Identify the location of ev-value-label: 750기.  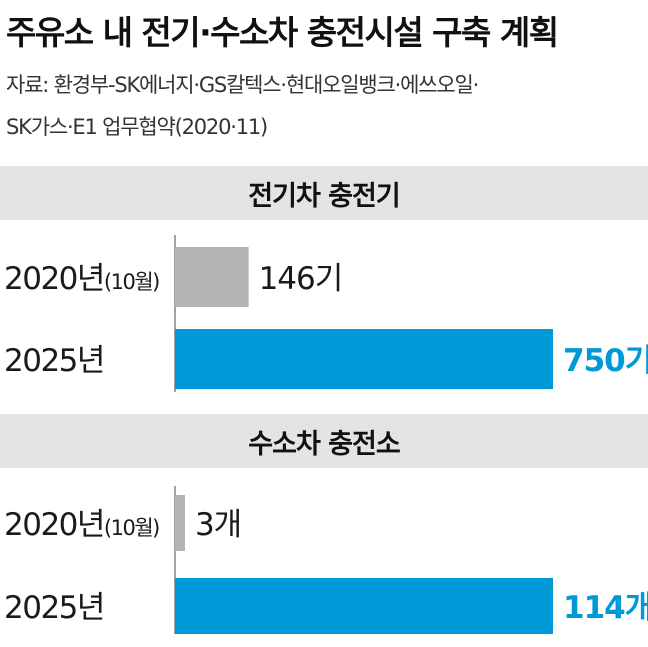
(605, 361).